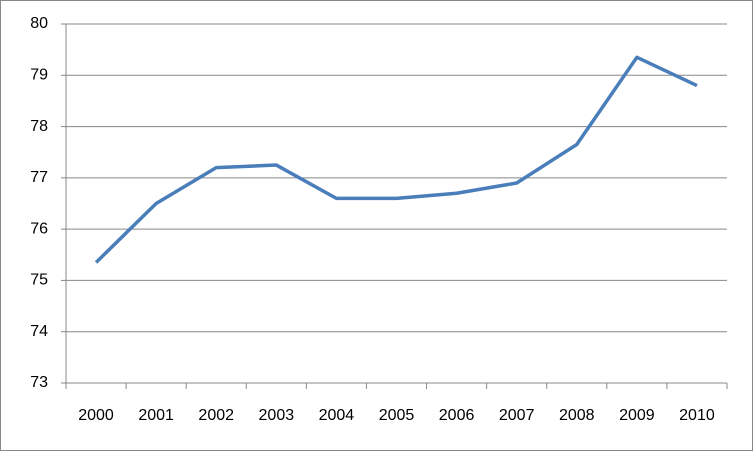 The width and height of the screenshot is (753, 451). What do you see at coordinates (39, 126) in the screenshot?
I see `y-tick-label: 78` at bounding box center [39, 126].